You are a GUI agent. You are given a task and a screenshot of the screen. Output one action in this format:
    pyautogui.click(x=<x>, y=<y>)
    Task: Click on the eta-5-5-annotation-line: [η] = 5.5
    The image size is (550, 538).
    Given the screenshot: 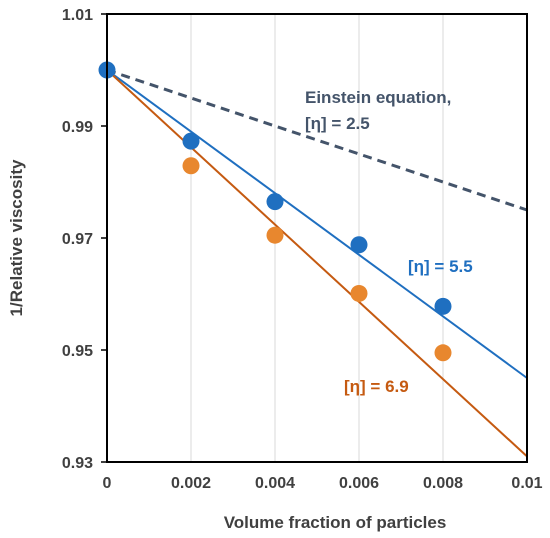 What is the action you would take?
    pyautogui.click(x=440, y=266)
    